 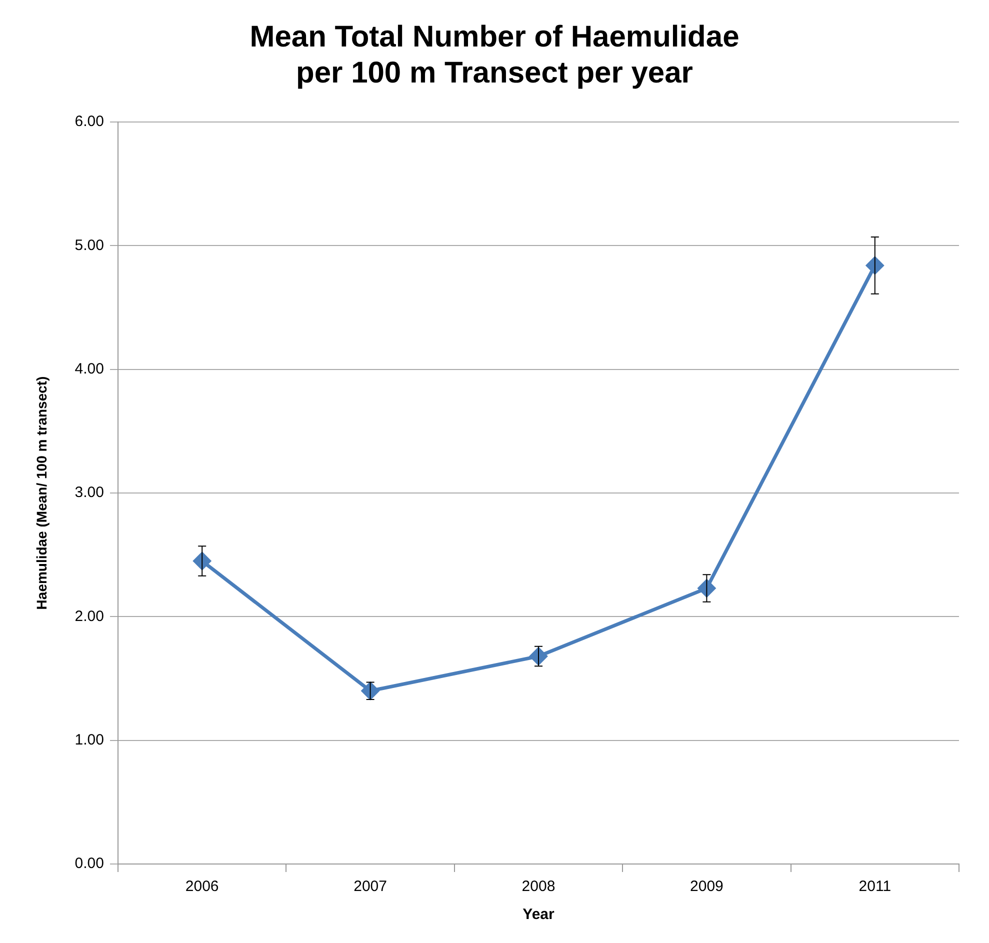 What do you see at coordinates (89, 121) in the screenshot?
I see `y-tick-label: 6.00` at bounding box center [89, 121].